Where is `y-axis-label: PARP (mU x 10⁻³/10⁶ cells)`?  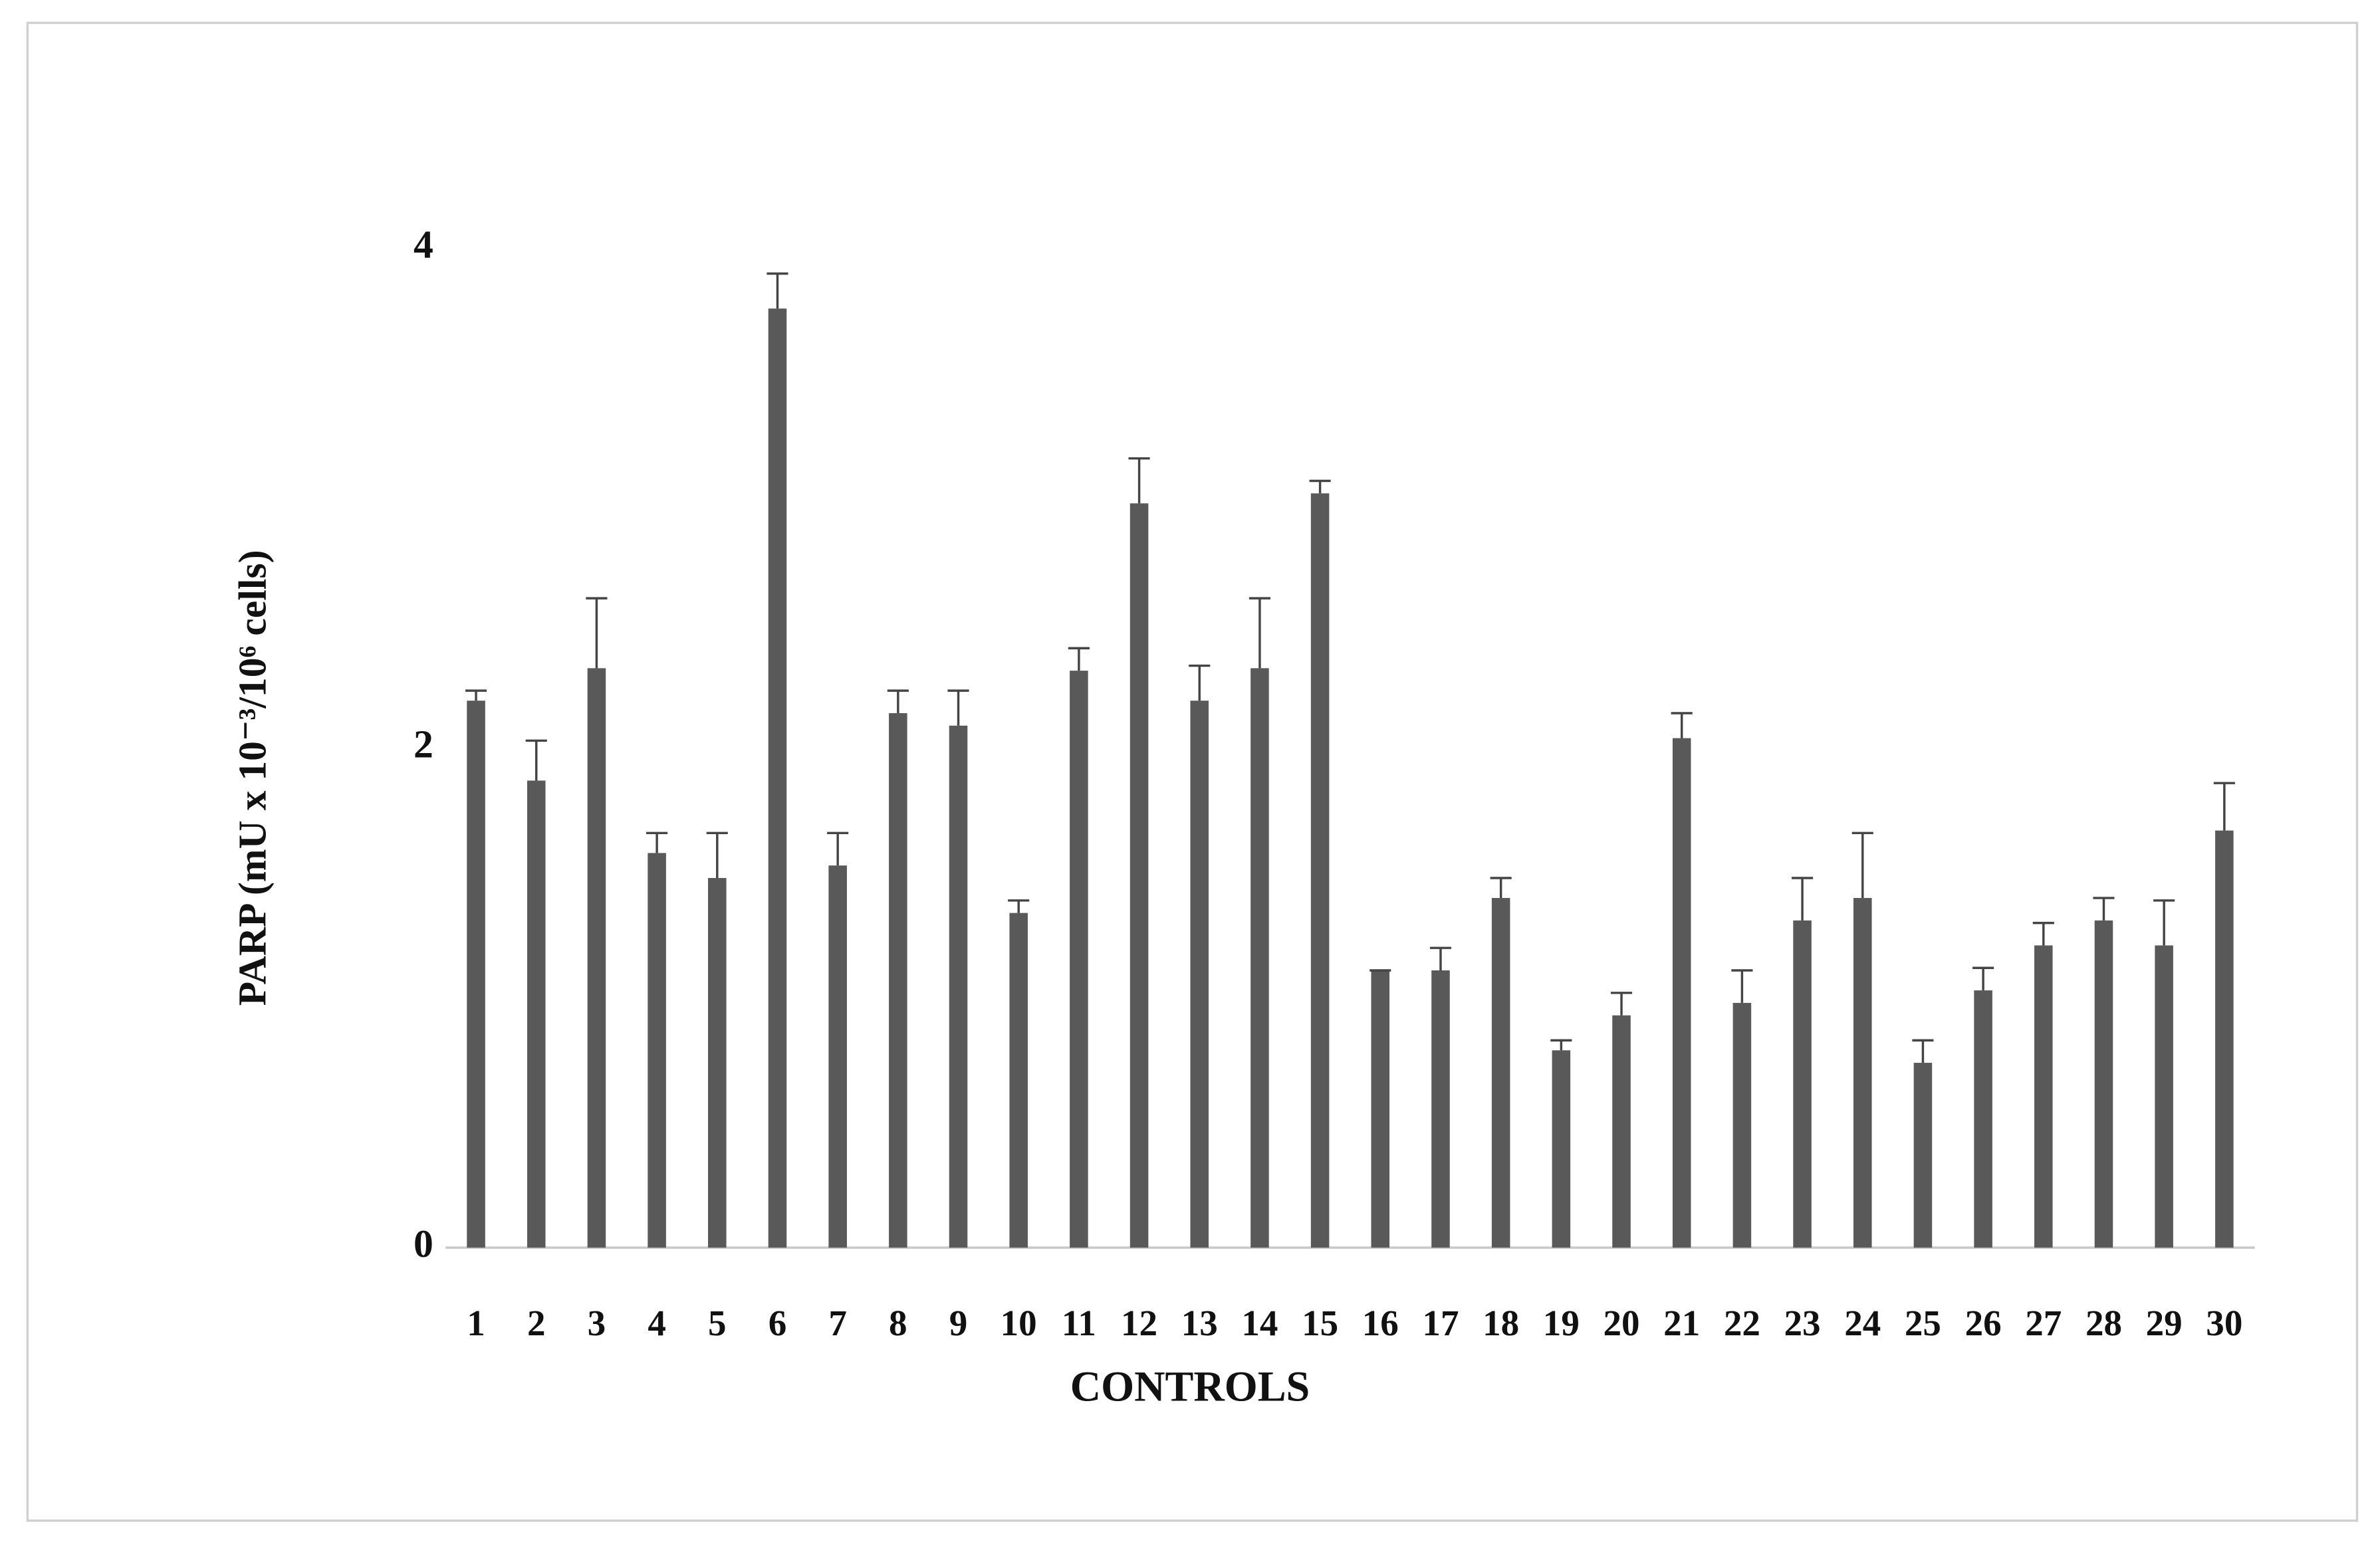
y-axis-label: PARP (mU x 10⁻³/10⁶ cells) is located at coordinates (252, 778).